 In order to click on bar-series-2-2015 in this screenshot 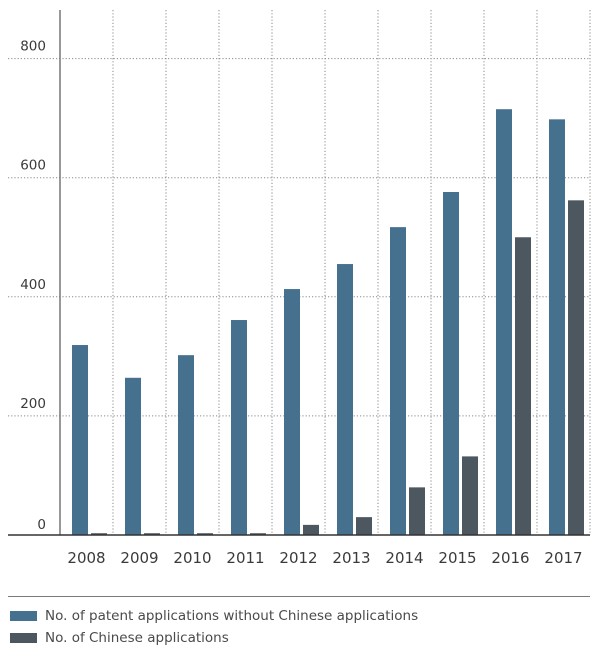, I will do `click(470, 495)`.